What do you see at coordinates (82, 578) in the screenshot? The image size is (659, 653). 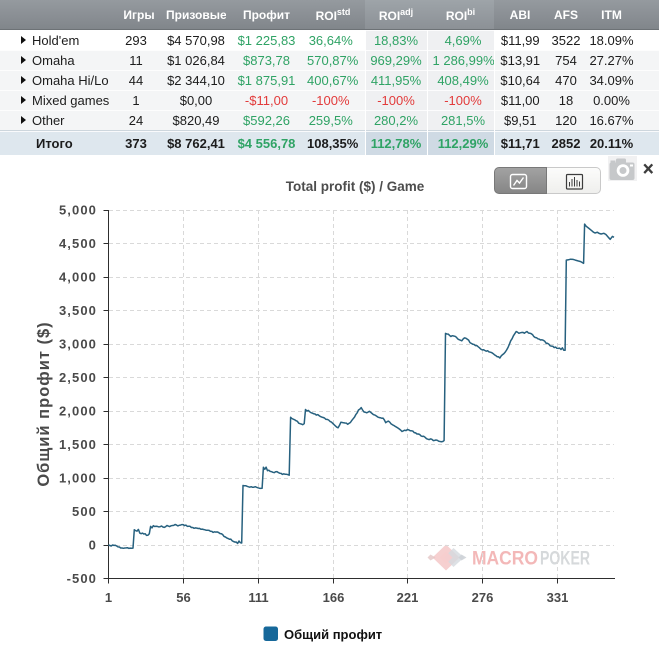 I see `svg-text: -500` at bounding box center [82, 578].